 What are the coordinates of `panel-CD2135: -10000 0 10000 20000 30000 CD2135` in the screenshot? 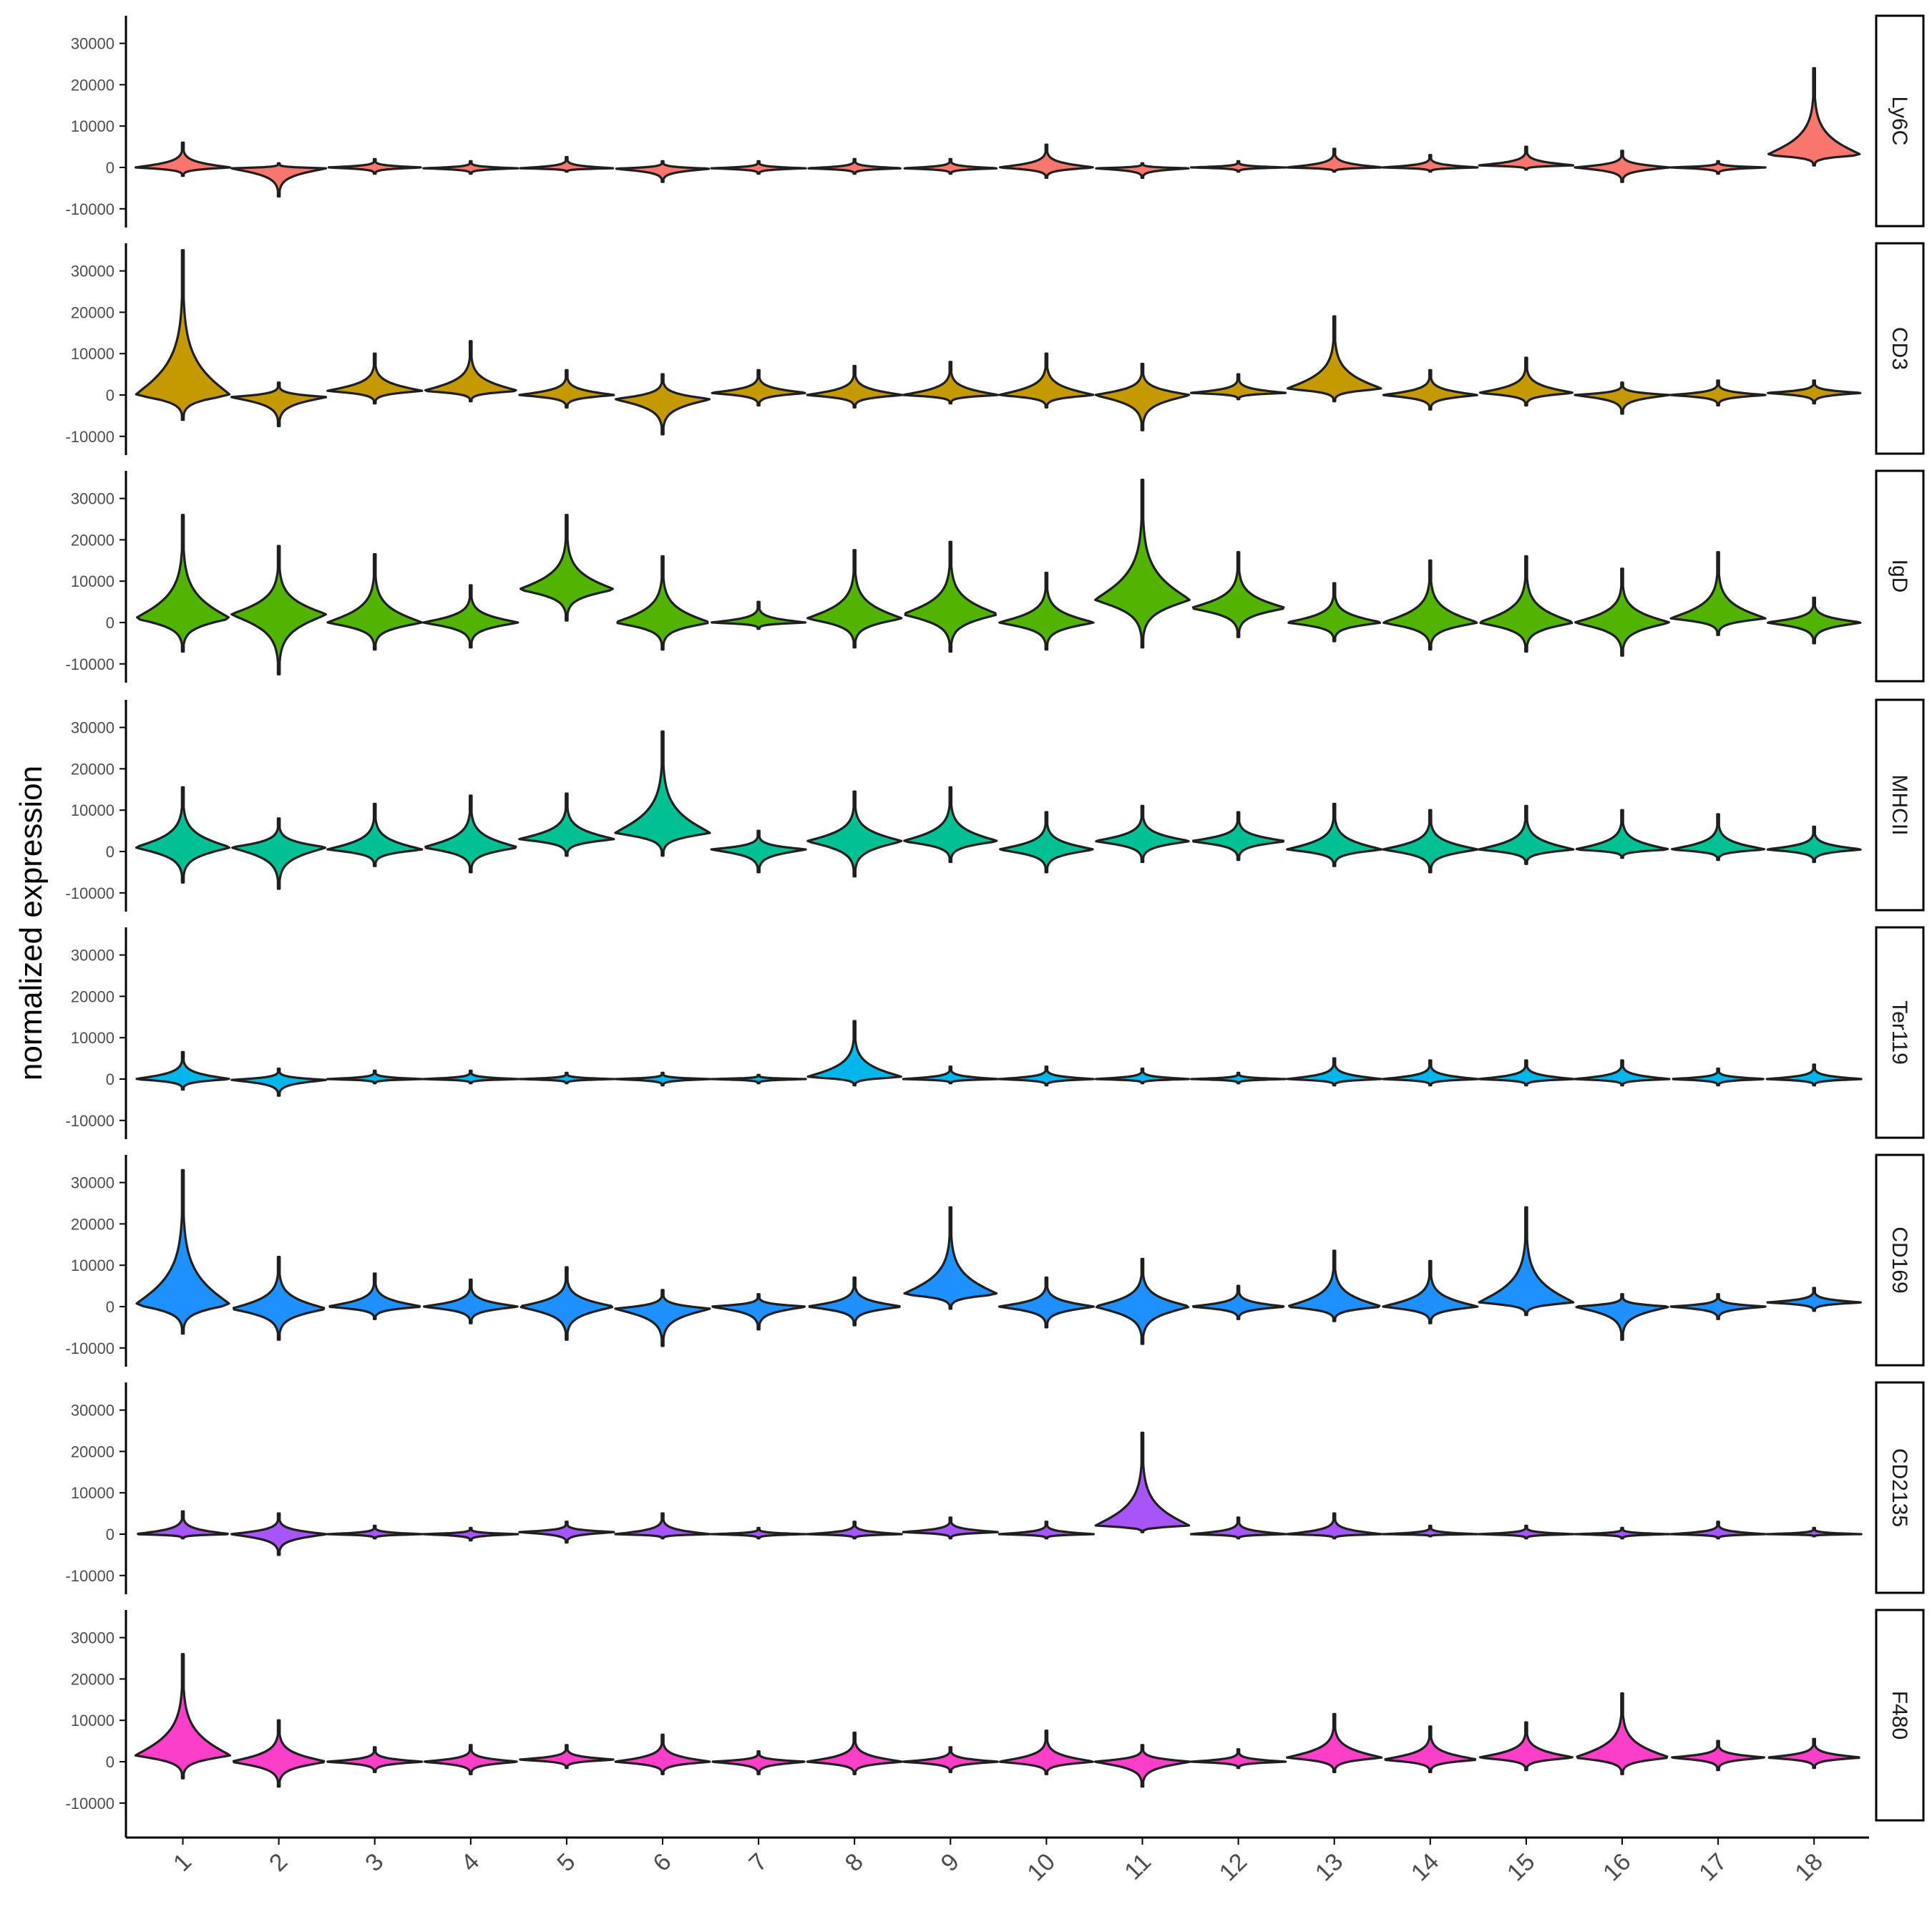 It's located at (995, 1487).